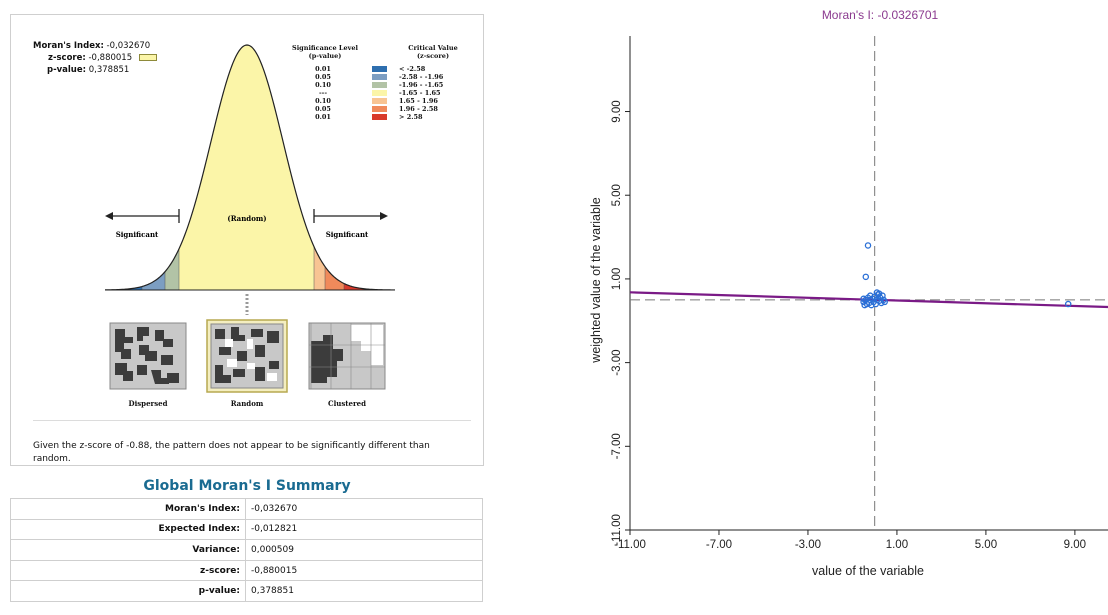 Image resolution: width=1108 pixels, height=615 pixels. I want to click on stat-value: -0,880015, so click(110, 58).